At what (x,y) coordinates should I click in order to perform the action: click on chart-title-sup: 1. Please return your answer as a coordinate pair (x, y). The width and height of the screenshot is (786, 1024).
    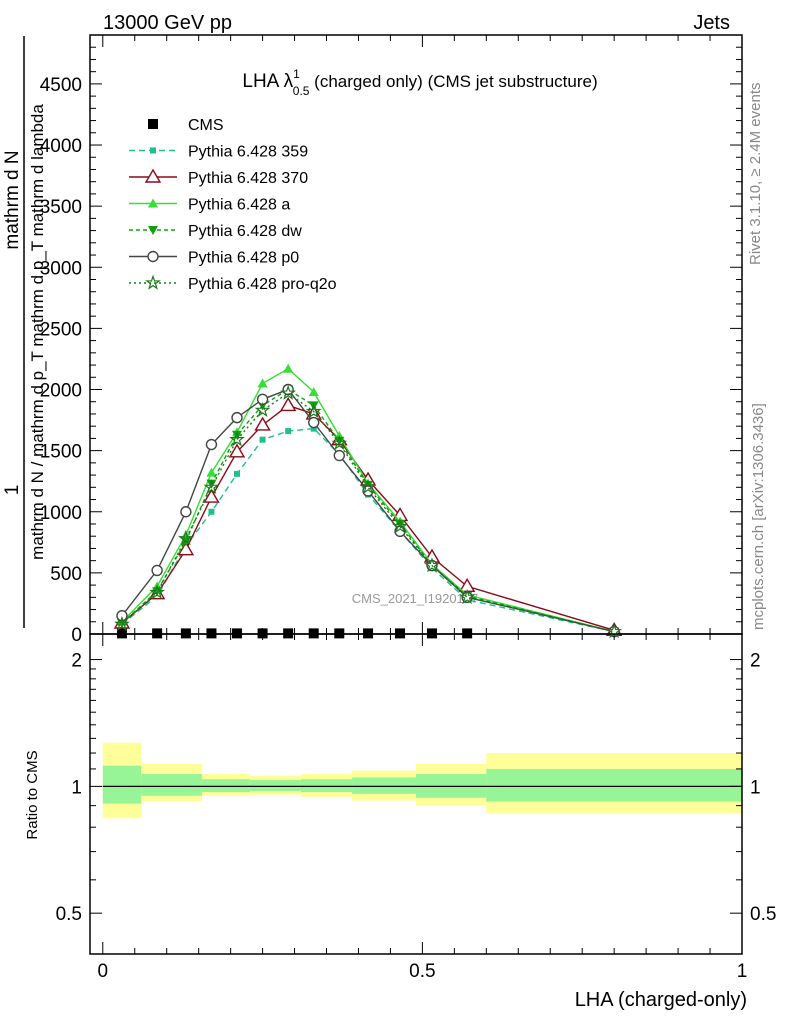
    Looking at the image, I should click on (296, 74).